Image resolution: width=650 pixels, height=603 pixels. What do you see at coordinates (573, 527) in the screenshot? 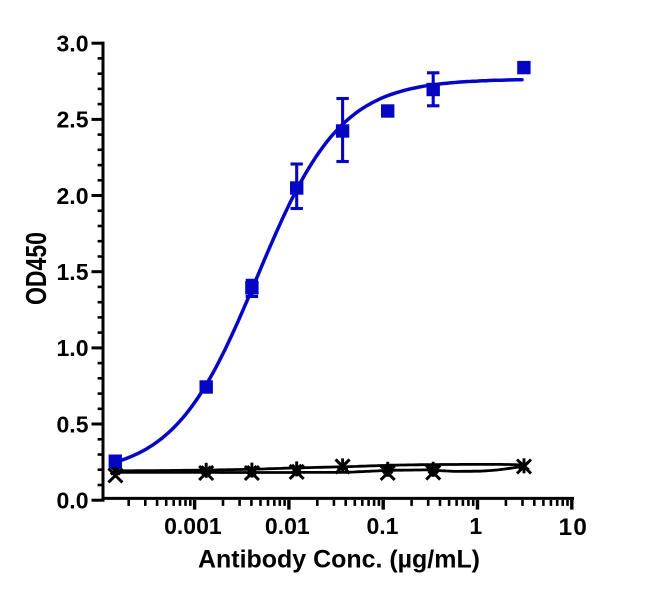
I see `svg-text: 10` at bounding box center [573, 527].